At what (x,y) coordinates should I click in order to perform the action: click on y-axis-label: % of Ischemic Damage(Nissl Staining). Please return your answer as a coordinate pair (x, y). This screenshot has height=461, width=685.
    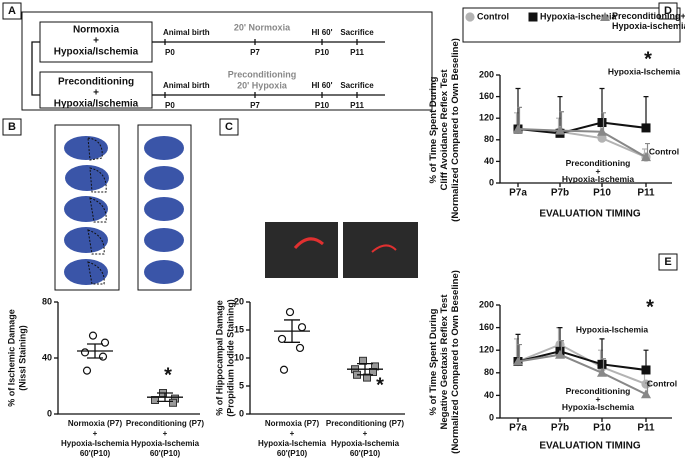
    Looking at the image, I should click on (17, 358).